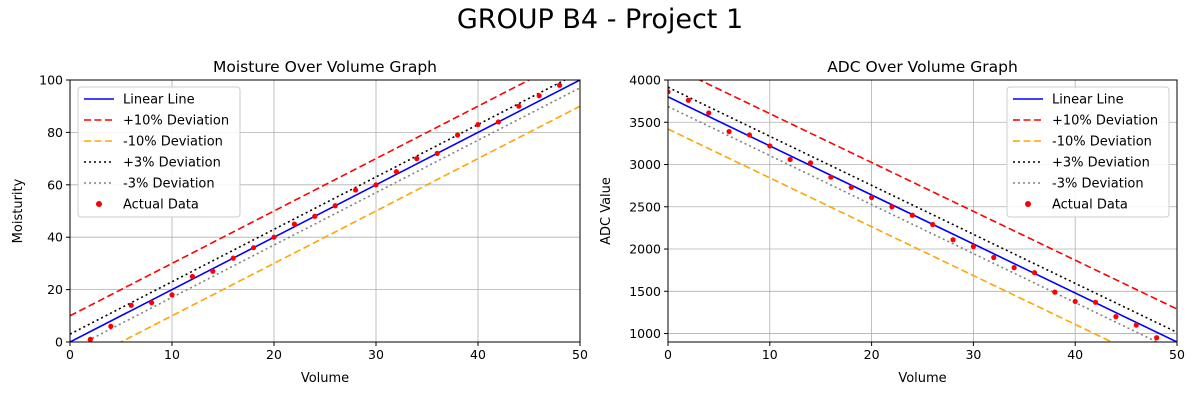  Describe the element at coordinates (55, 132) in the screenshot. I see `y-tick-label: 80` at that location.